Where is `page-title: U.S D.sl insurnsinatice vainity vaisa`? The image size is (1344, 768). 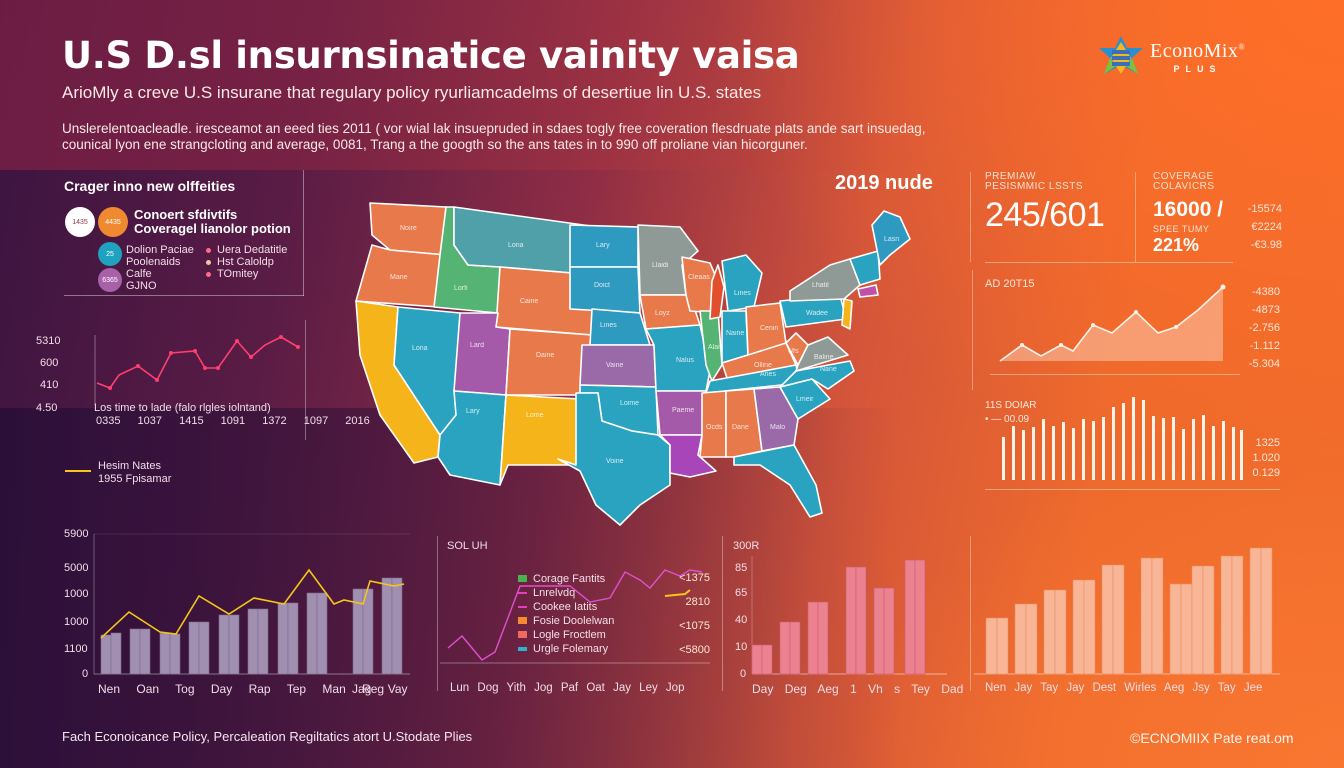
page-title: U.S D.sl insurnsinatice vainity vaisa is located at coordinates (431, 55).